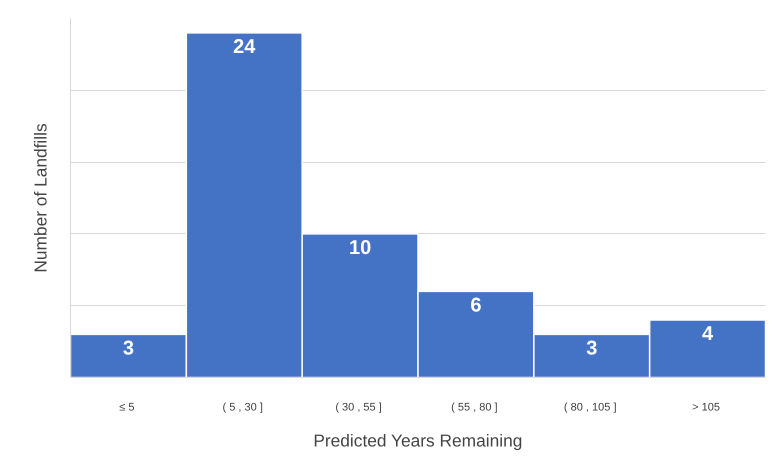 The image size is (777, 457). What do you see at coordinates (244, 47) in the screenshot?
I see `data-label: 24` at bounding box center [244, 47].